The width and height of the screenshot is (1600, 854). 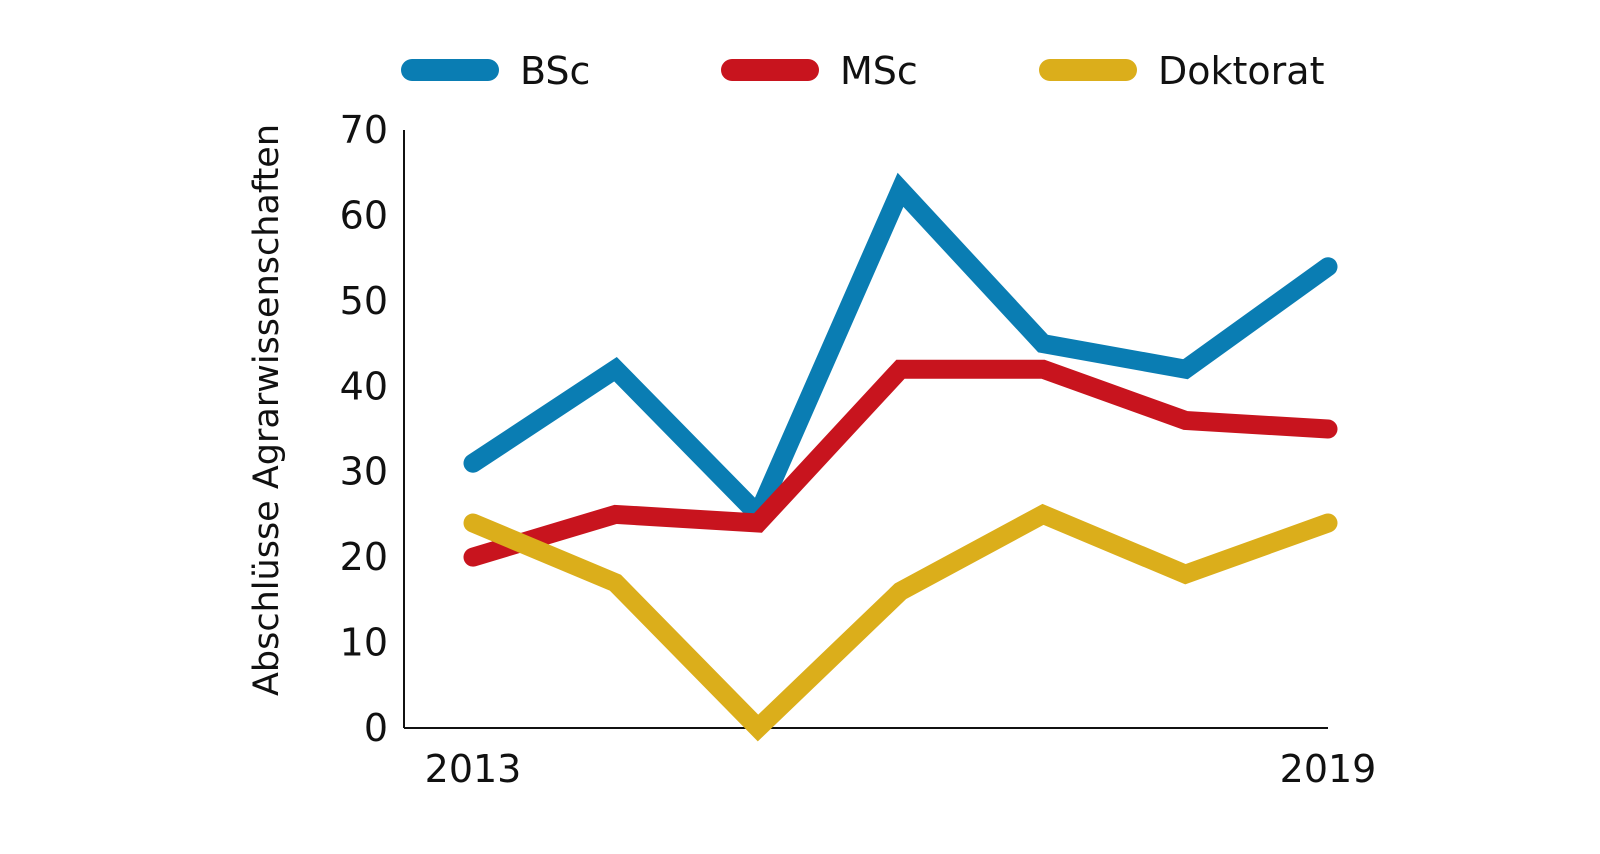 I want to click on y-tick-label: 10, so click(x=364, y=643).